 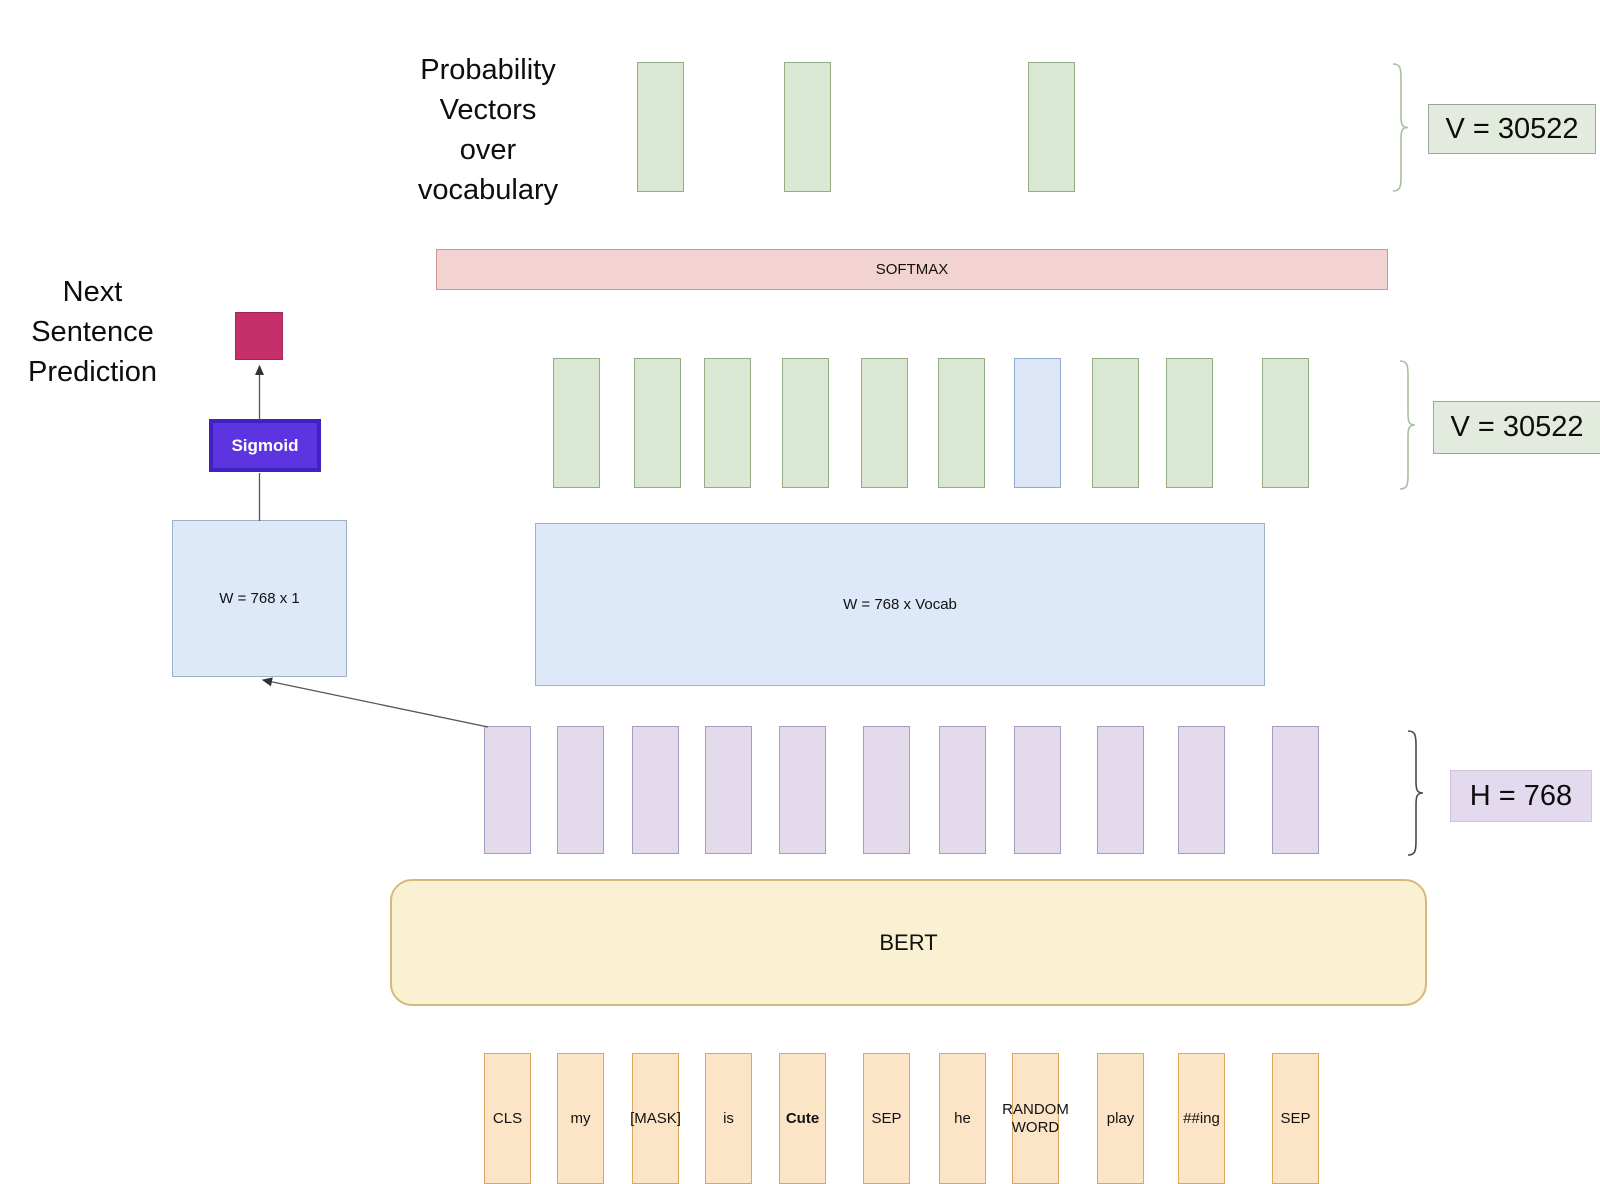 I want to click on input-token: RANDOM WORD, so click(x=1035, y=1118).